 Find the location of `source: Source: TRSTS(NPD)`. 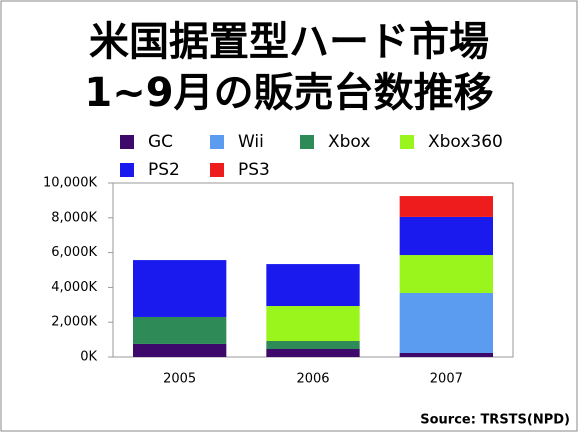

source: Source: TRSTS(NPD) is located at coordinates (495, 420).